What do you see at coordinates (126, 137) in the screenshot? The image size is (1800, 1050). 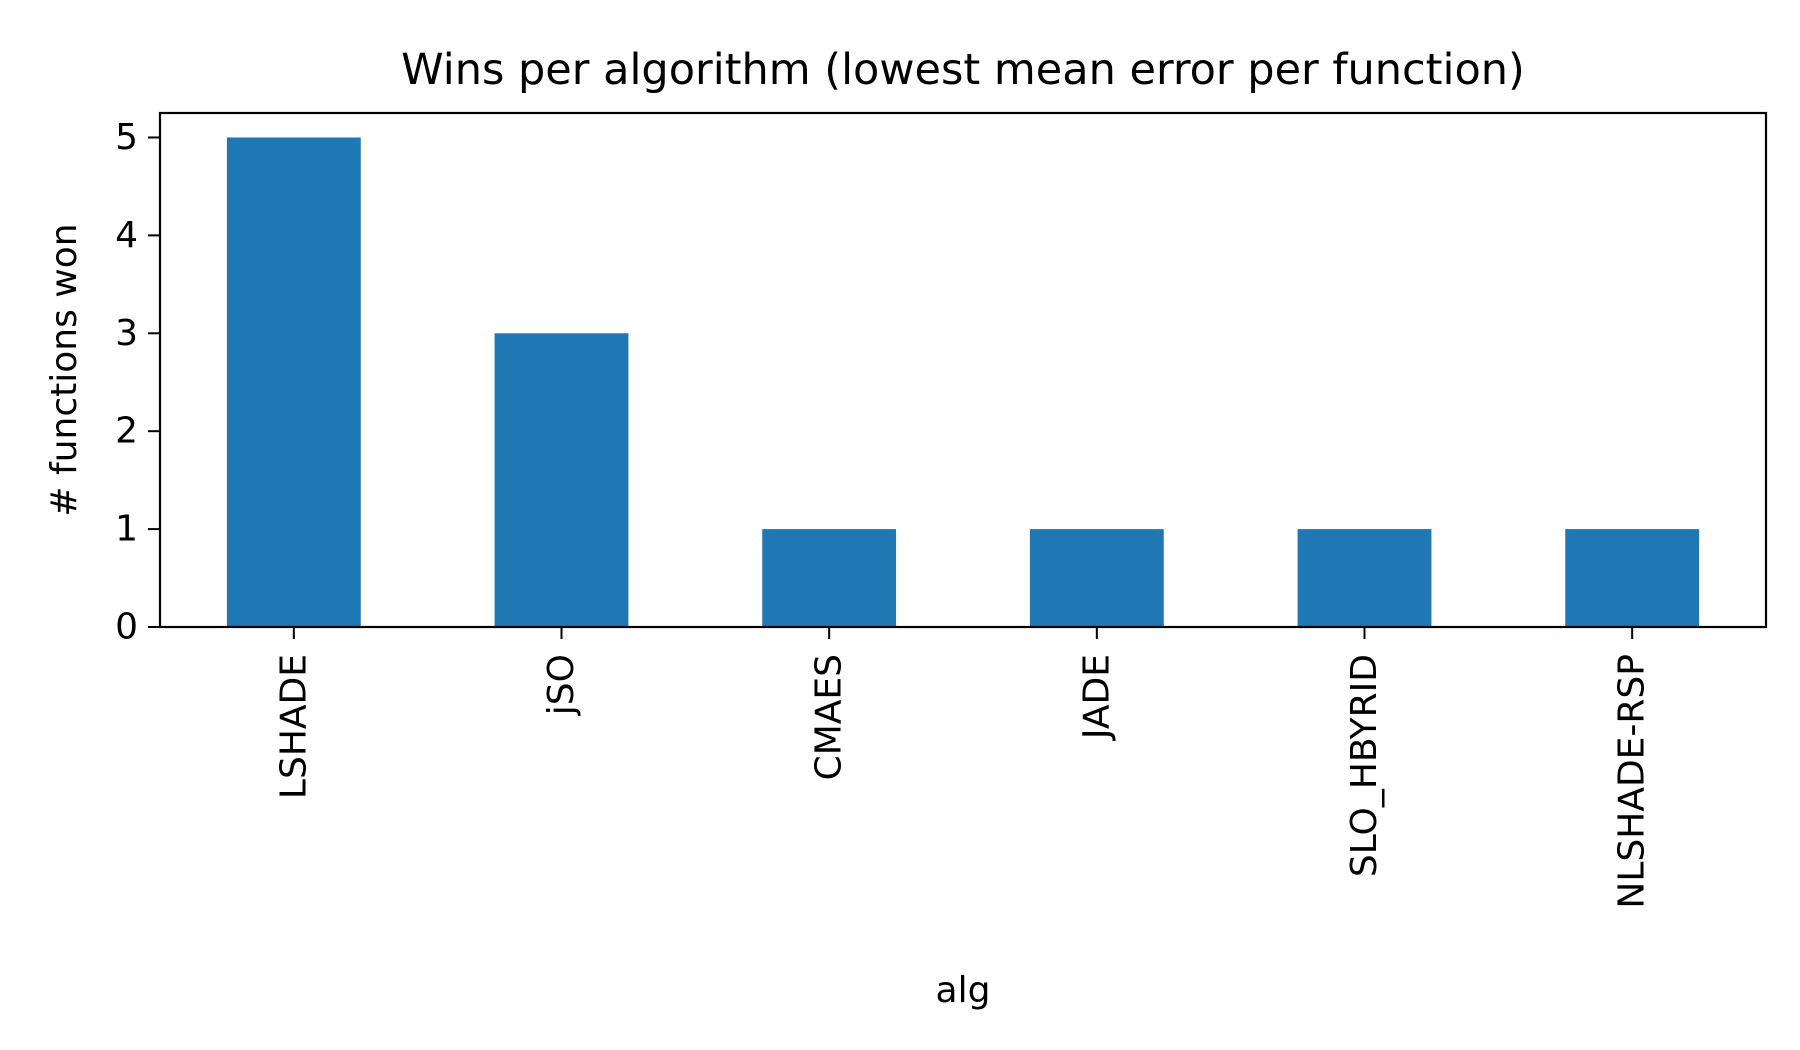 I see `y-tick-label: 5` at bounding box center [126, 137].